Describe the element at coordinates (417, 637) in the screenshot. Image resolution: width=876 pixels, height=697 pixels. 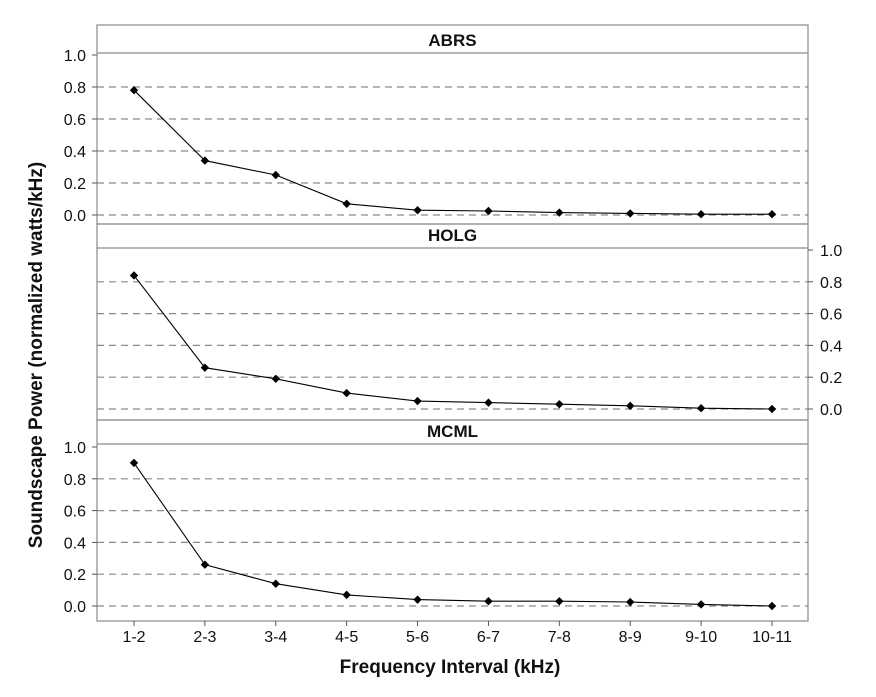
I see `x-tick-label: 5-6` at that location.